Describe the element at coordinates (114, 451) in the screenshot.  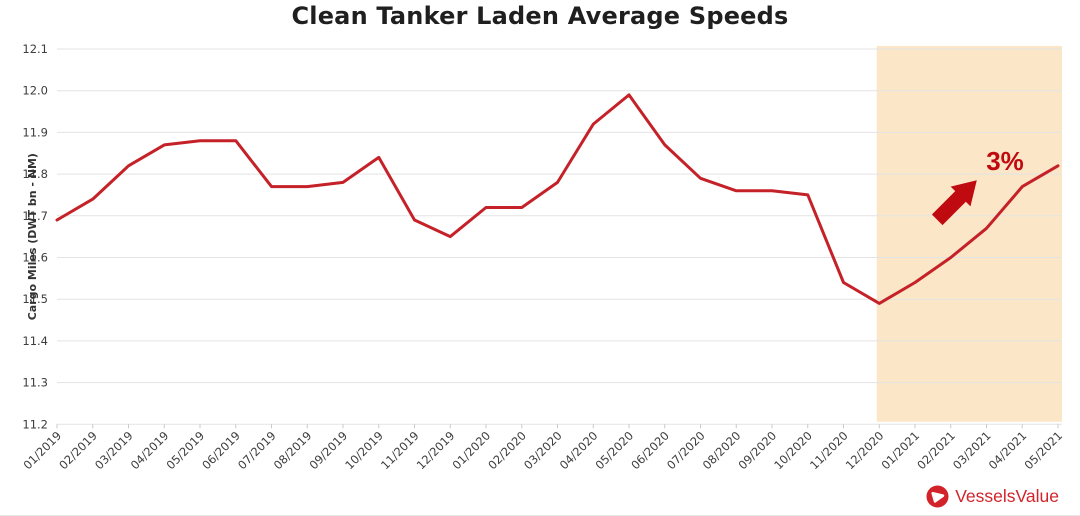
I see `x-tick-label: 03/2019` at that location.